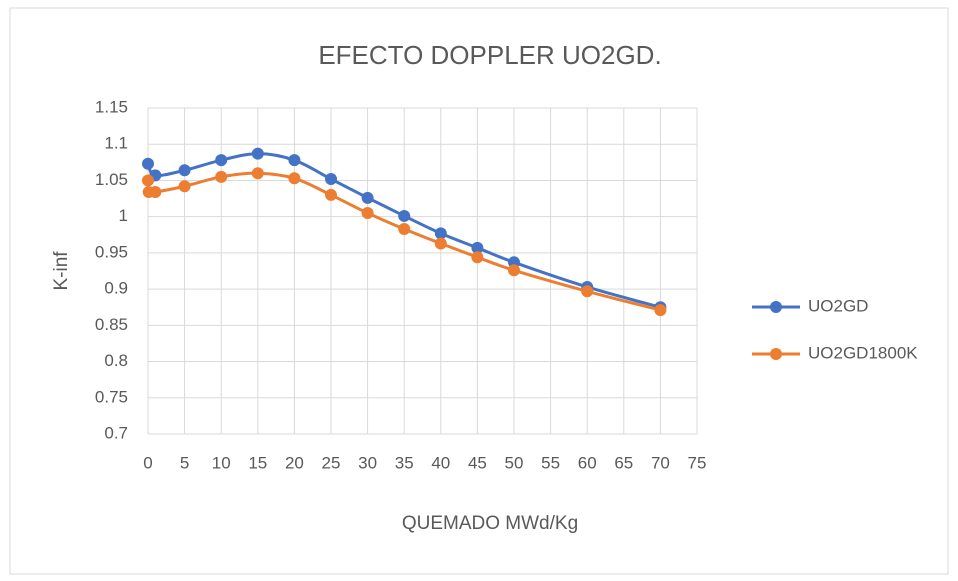 This screenshot has width=958, height=581. Describe the element at coordinates (489, 55) in the screenshot. I see `chart-title: EFECTO DOPPLER UO2GD.` at that location.